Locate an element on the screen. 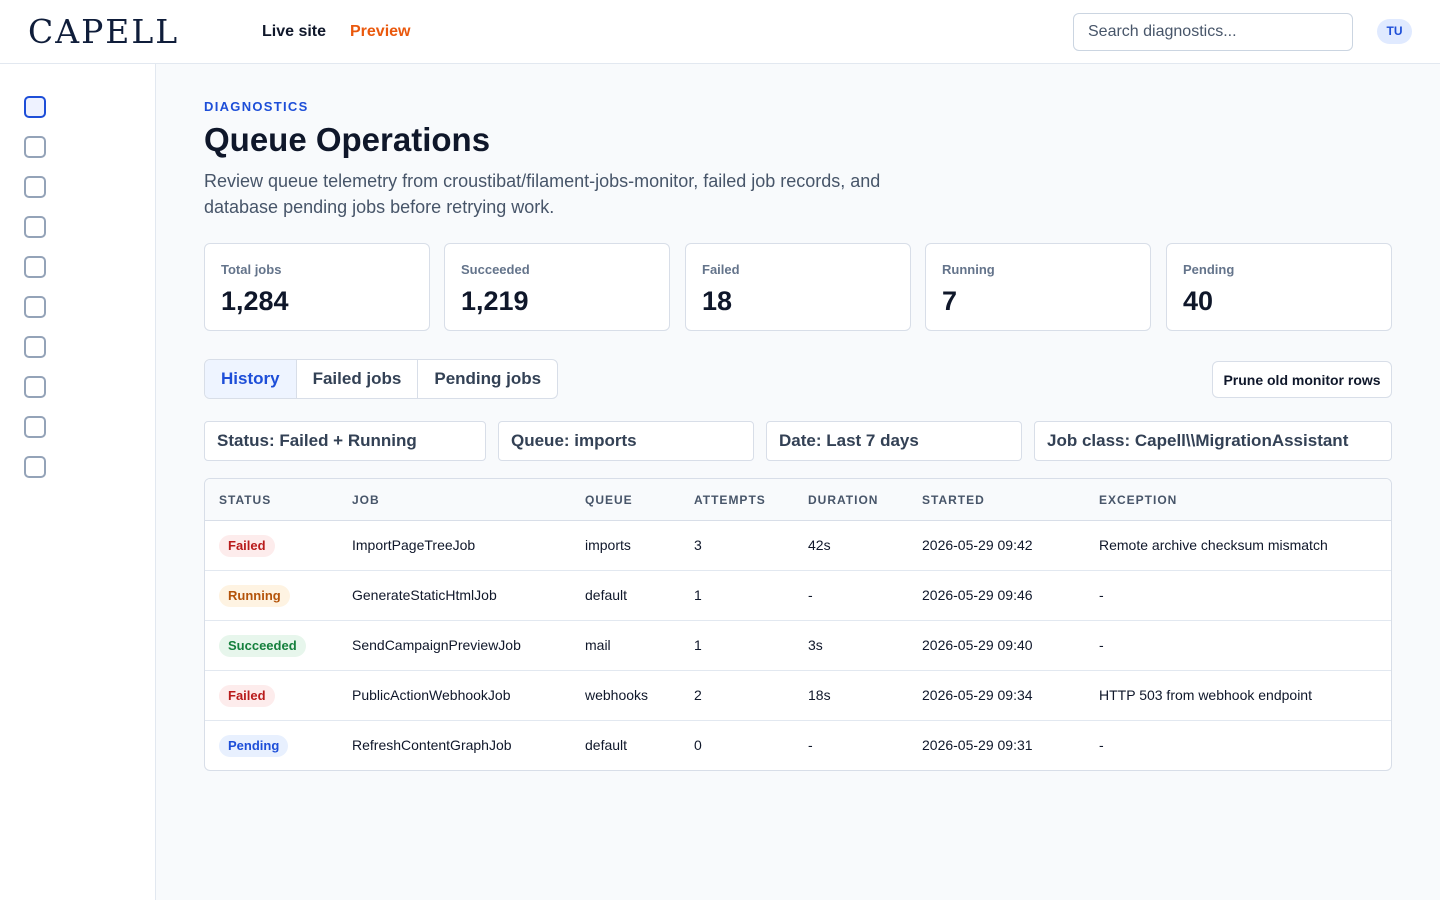 This screenshot has height=900, width=1440. job-name: RefreshContentGraphJob is located at coordinates (432, 745).